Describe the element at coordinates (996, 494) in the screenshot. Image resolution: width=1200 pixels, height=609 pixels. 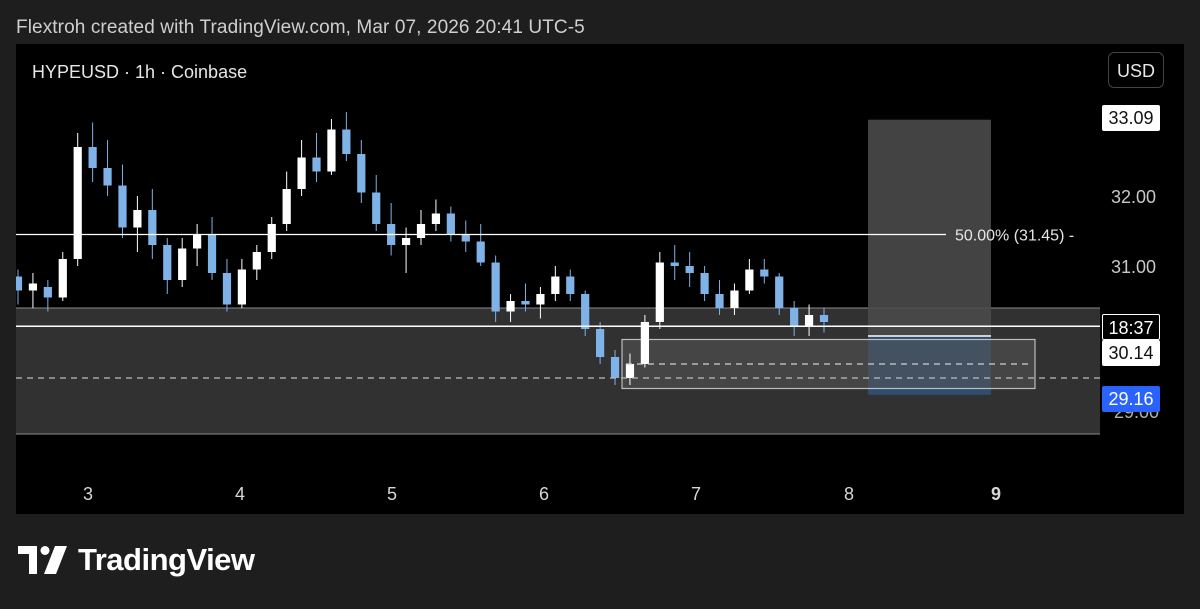
I see `x-tick-label: 9` at that location.